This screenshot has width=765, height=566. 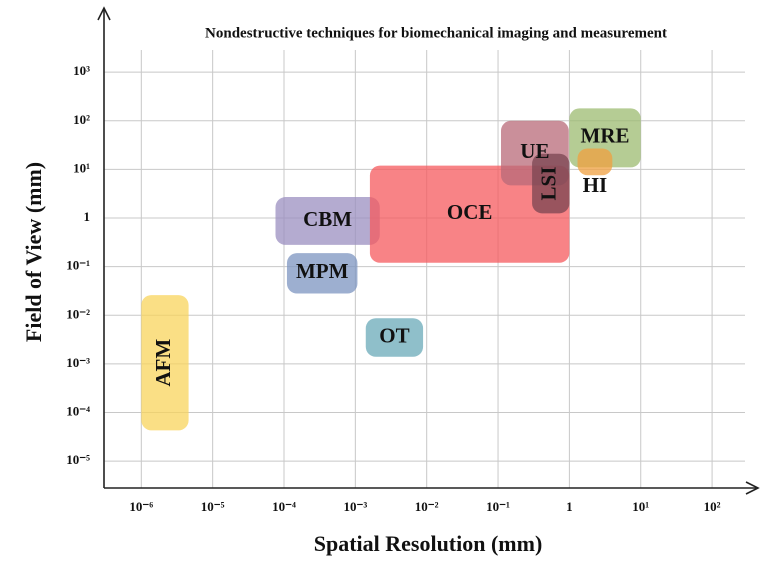 I want to click on region-label: CBM, so click(x=327, y=219).